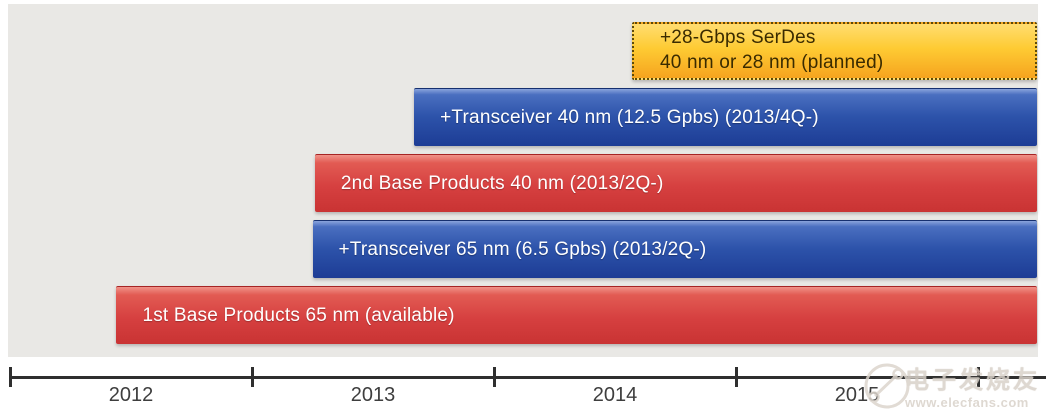 Image resolution: width=1051 pixels, height=414 pixels. I want to click on bar-label: +28-Gbps SerDes, so click(737, 38).